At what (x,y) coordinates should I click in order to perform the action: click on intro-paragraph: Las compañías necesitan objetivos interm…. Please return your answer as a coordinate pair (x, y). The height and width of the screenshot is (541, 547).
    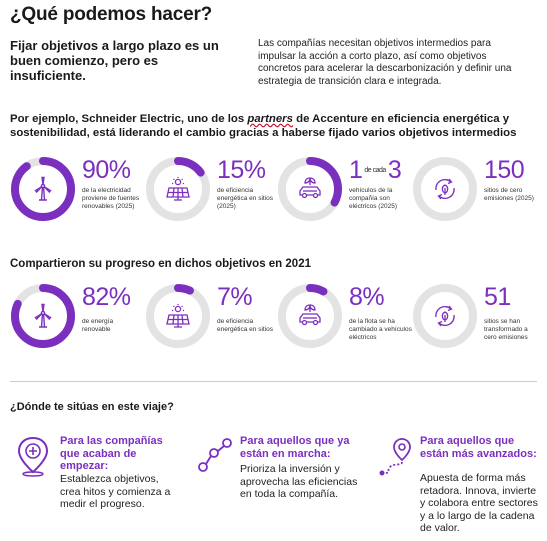
    Looking at the image, I should click on (385, 62).